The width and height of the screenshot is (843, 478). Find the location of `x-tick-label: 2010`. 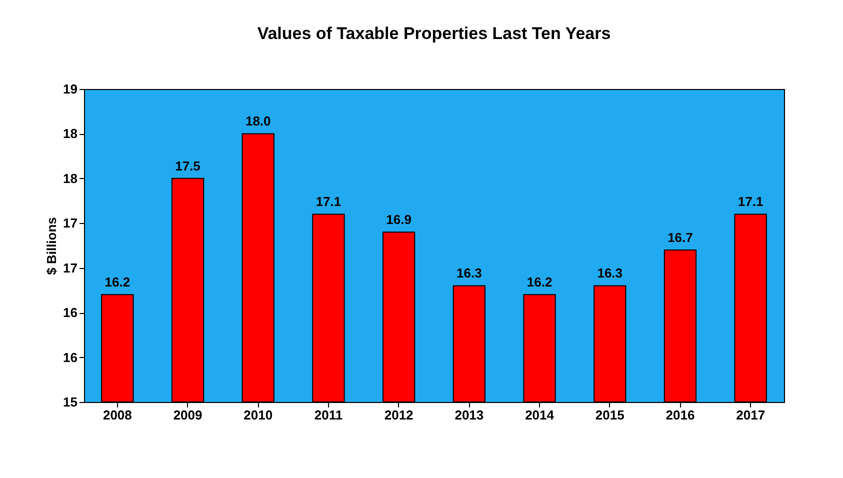

x-tick-label: 2010 is located at coordinates (258, 415).